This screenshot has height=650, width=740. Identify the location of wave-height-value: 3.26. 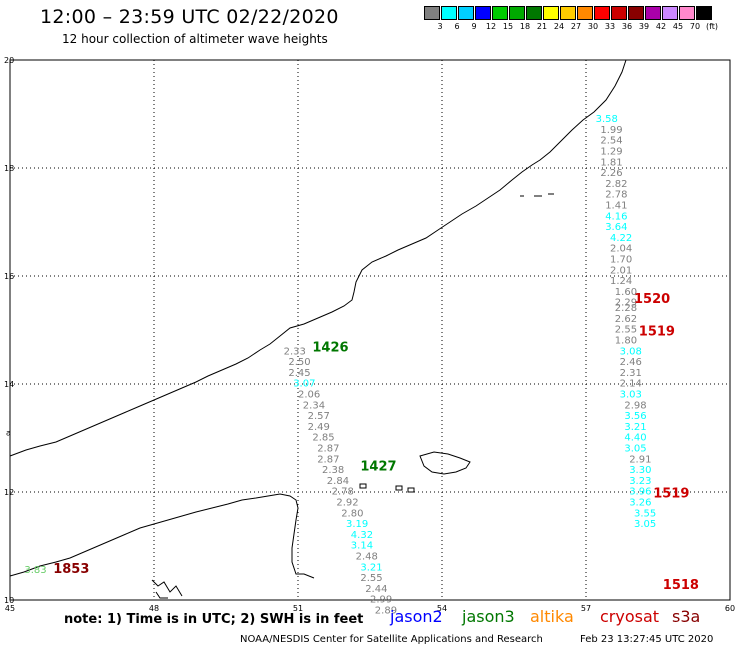
(640, 503).